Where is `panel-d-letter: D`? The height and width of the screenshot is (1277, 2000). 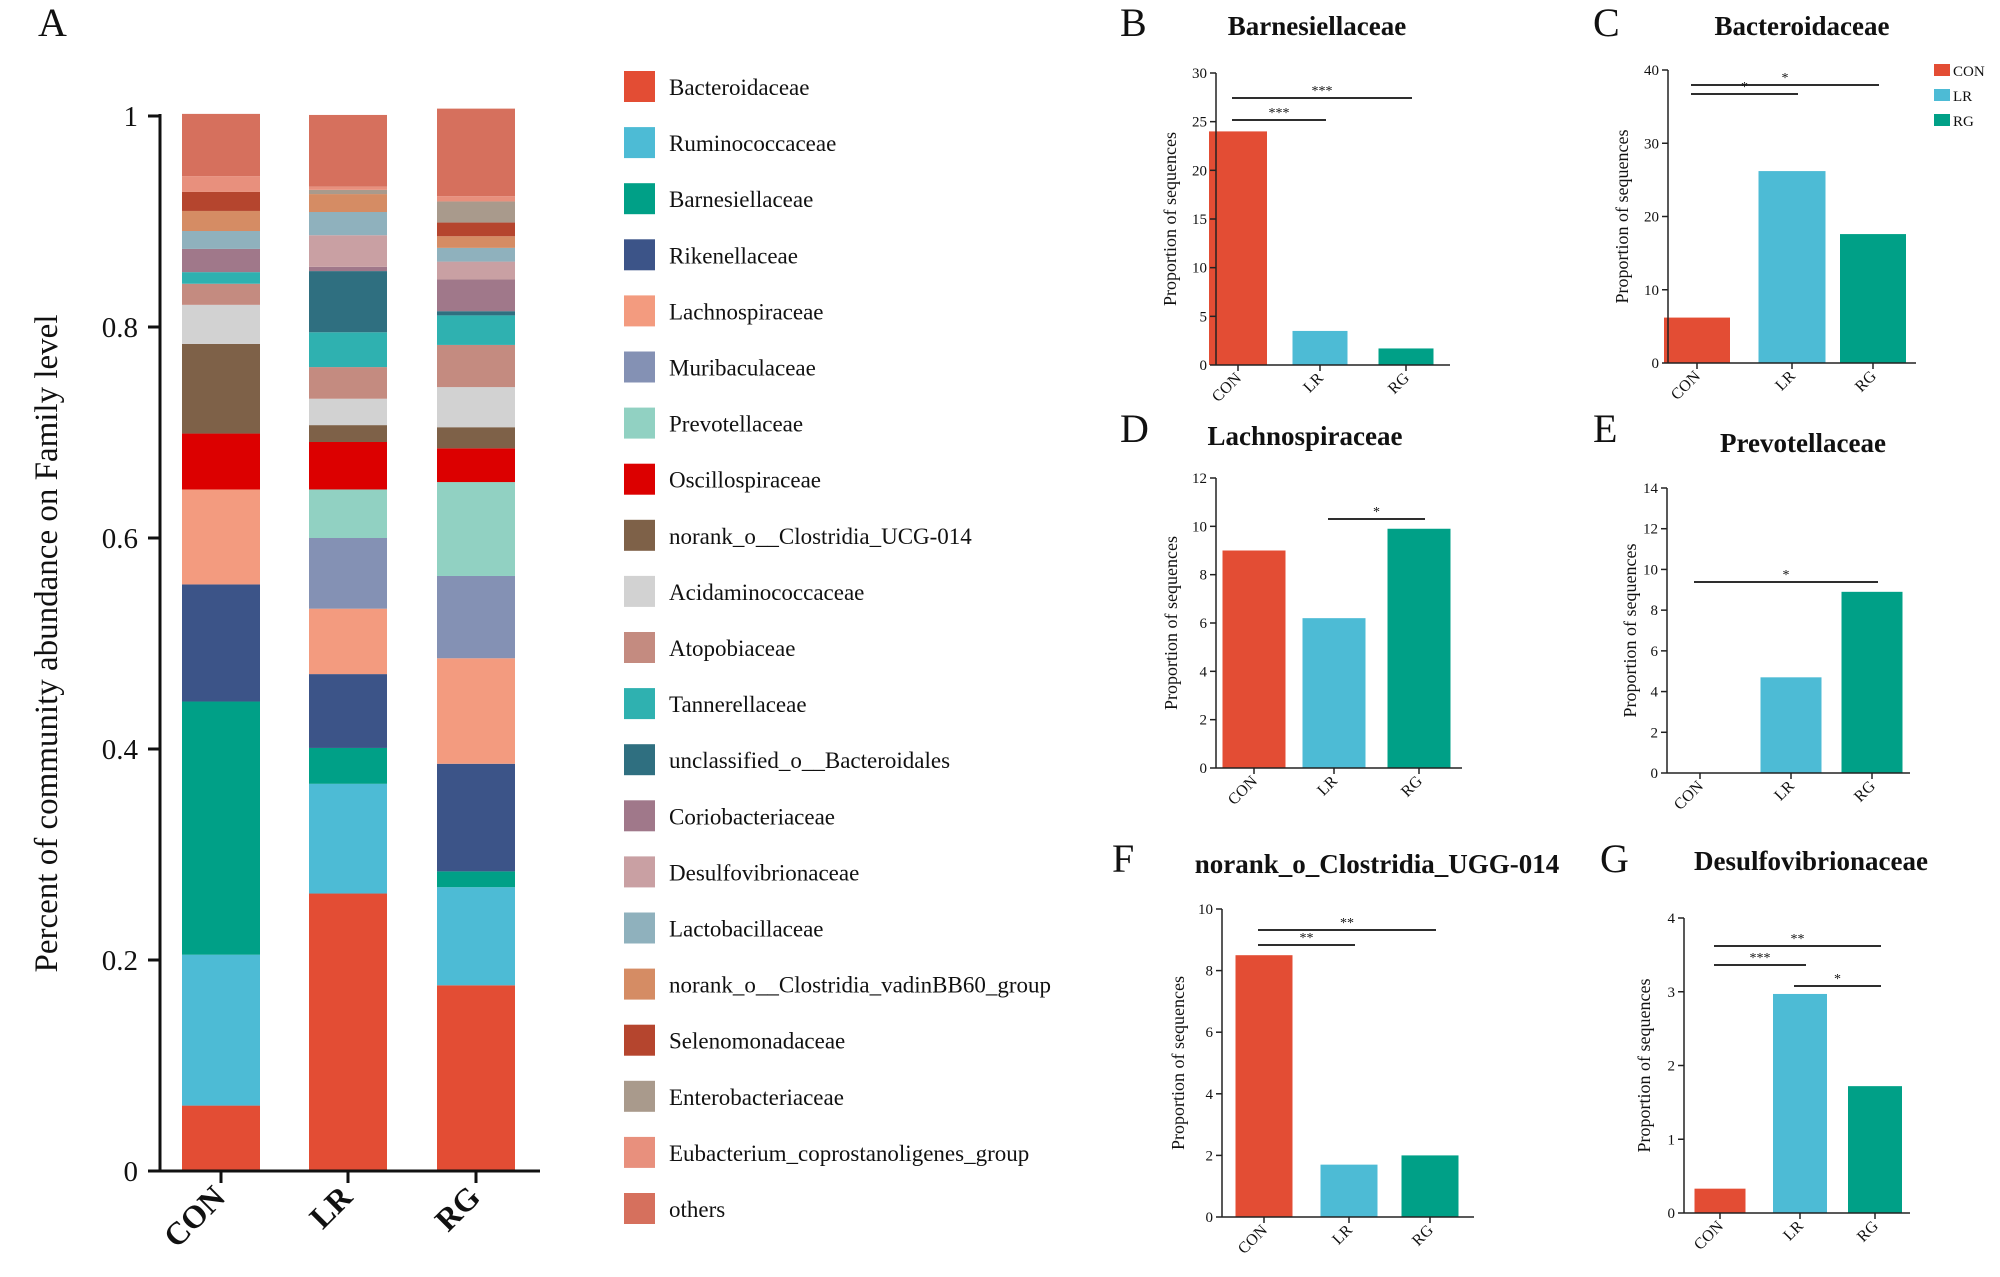 panel-d-letter: D is located at coordinates (1134, 428).